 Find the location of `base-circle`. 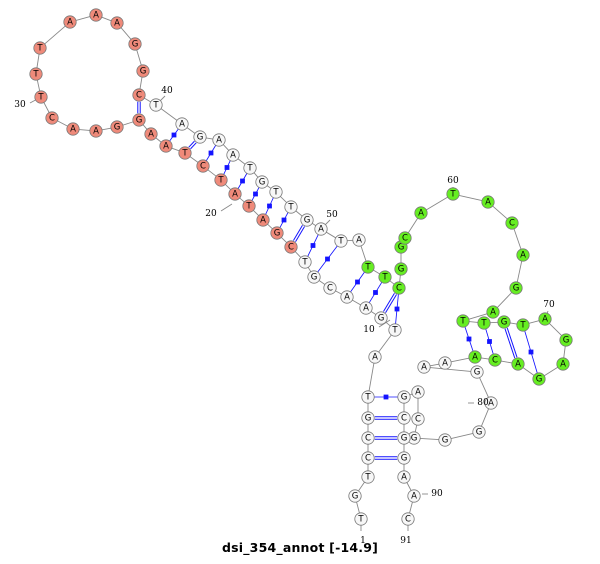

base-circle is located at coordinates (96, 131).